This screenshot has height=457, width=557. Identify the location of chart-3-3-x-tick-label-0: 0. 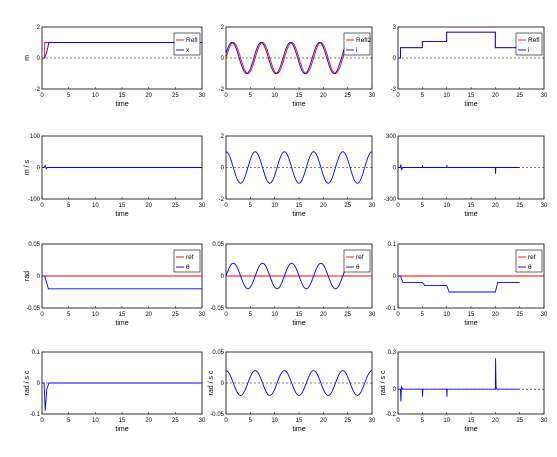
(398, 315).